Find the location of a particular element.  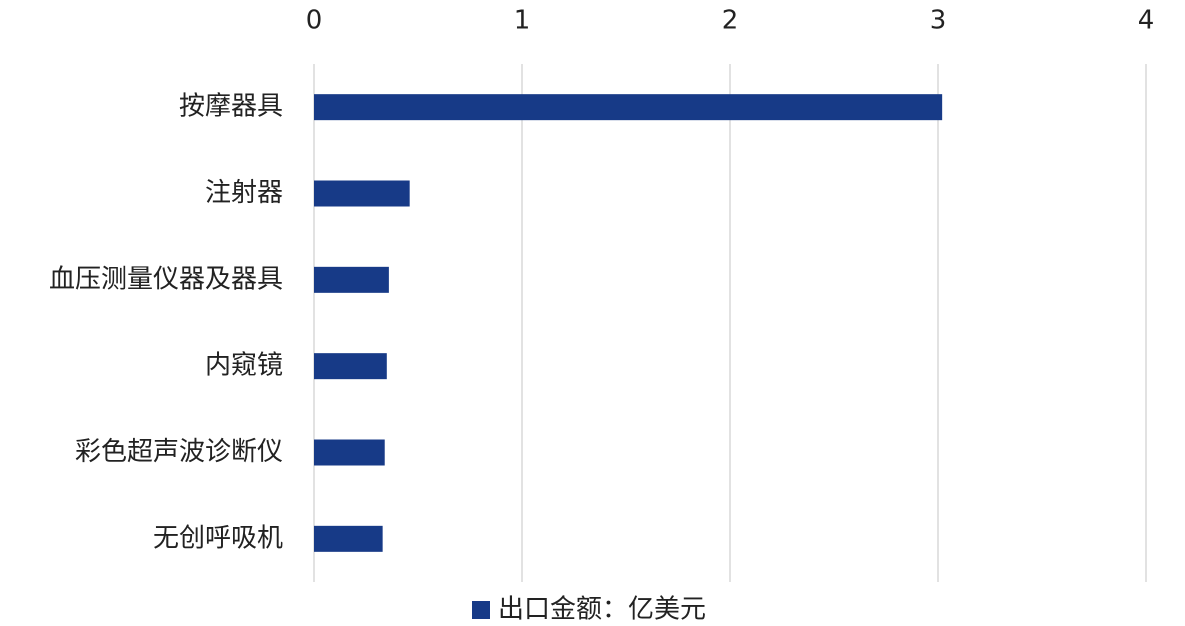

y-tick-label: 按摩器具 is located at coordinates (231, 107).